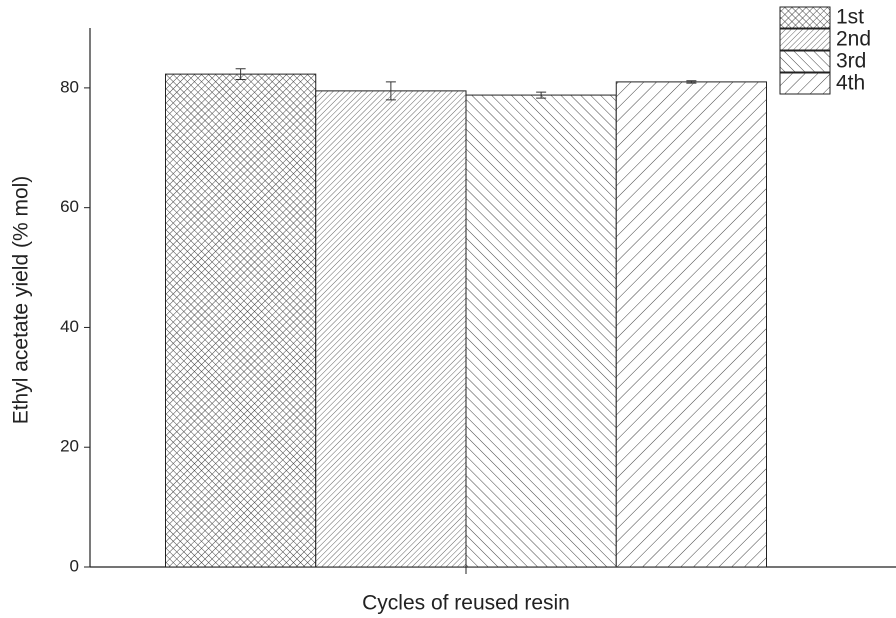 This screenshot has width=896, height=618. I want to click on legend-label: 1st, so click(850, 17).